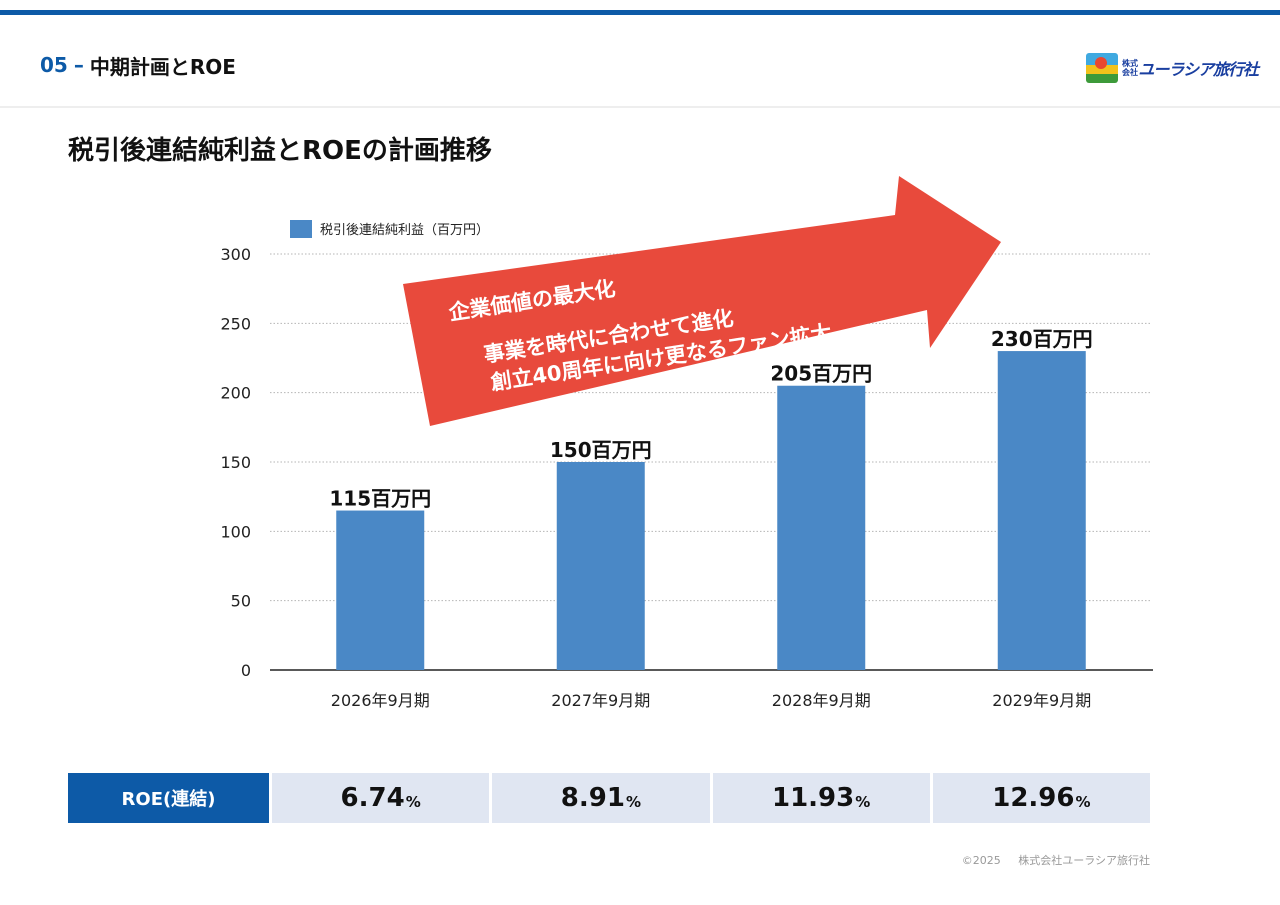  I want to click on roe-value: 11.93, so click(813, 798).